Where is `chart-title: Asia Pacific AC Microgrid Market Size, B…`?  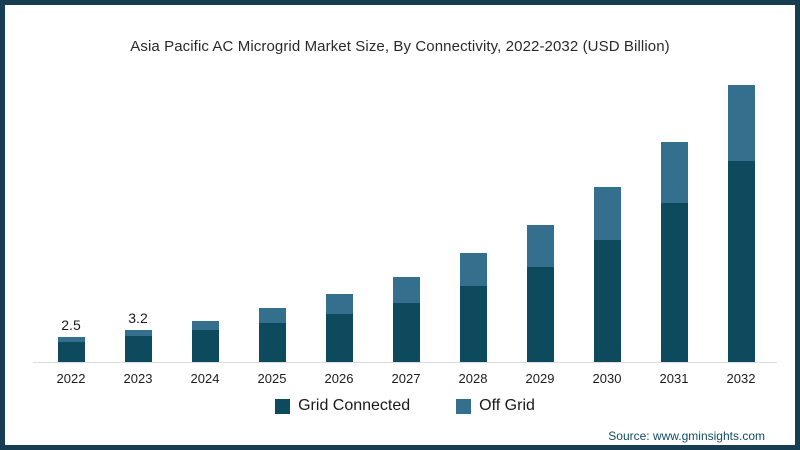 chart-title: Asia Pacific AC Microgrid Market Size, B… is located at coordinates (400, 46).